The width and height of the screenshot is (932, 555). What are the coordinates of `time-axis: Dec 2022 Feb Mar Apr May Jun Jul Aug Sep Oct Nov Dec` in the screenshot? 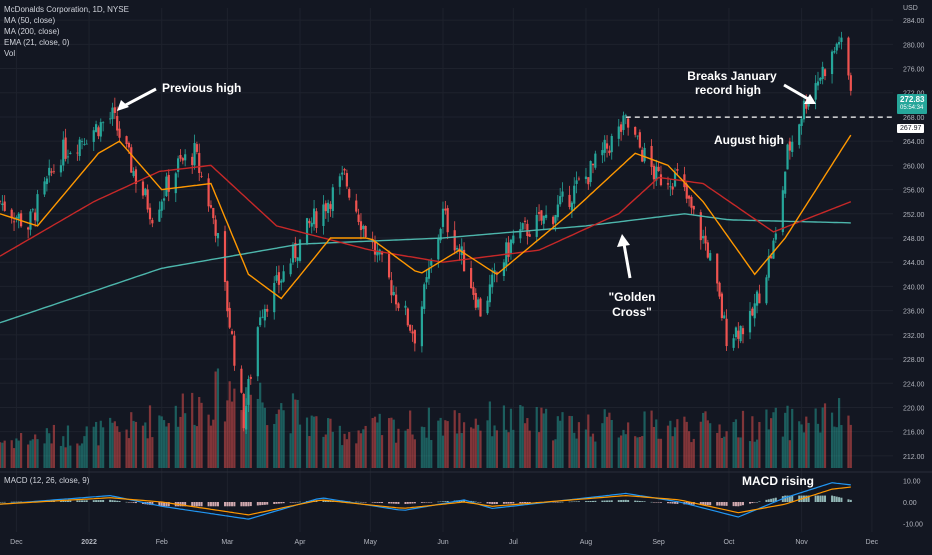 It's located at (444, 542).